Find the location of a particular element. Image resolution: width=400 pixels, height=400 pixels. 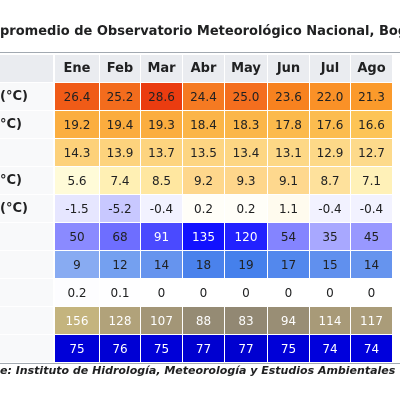

data-cell: 54 is located at coordinates (288, 236).